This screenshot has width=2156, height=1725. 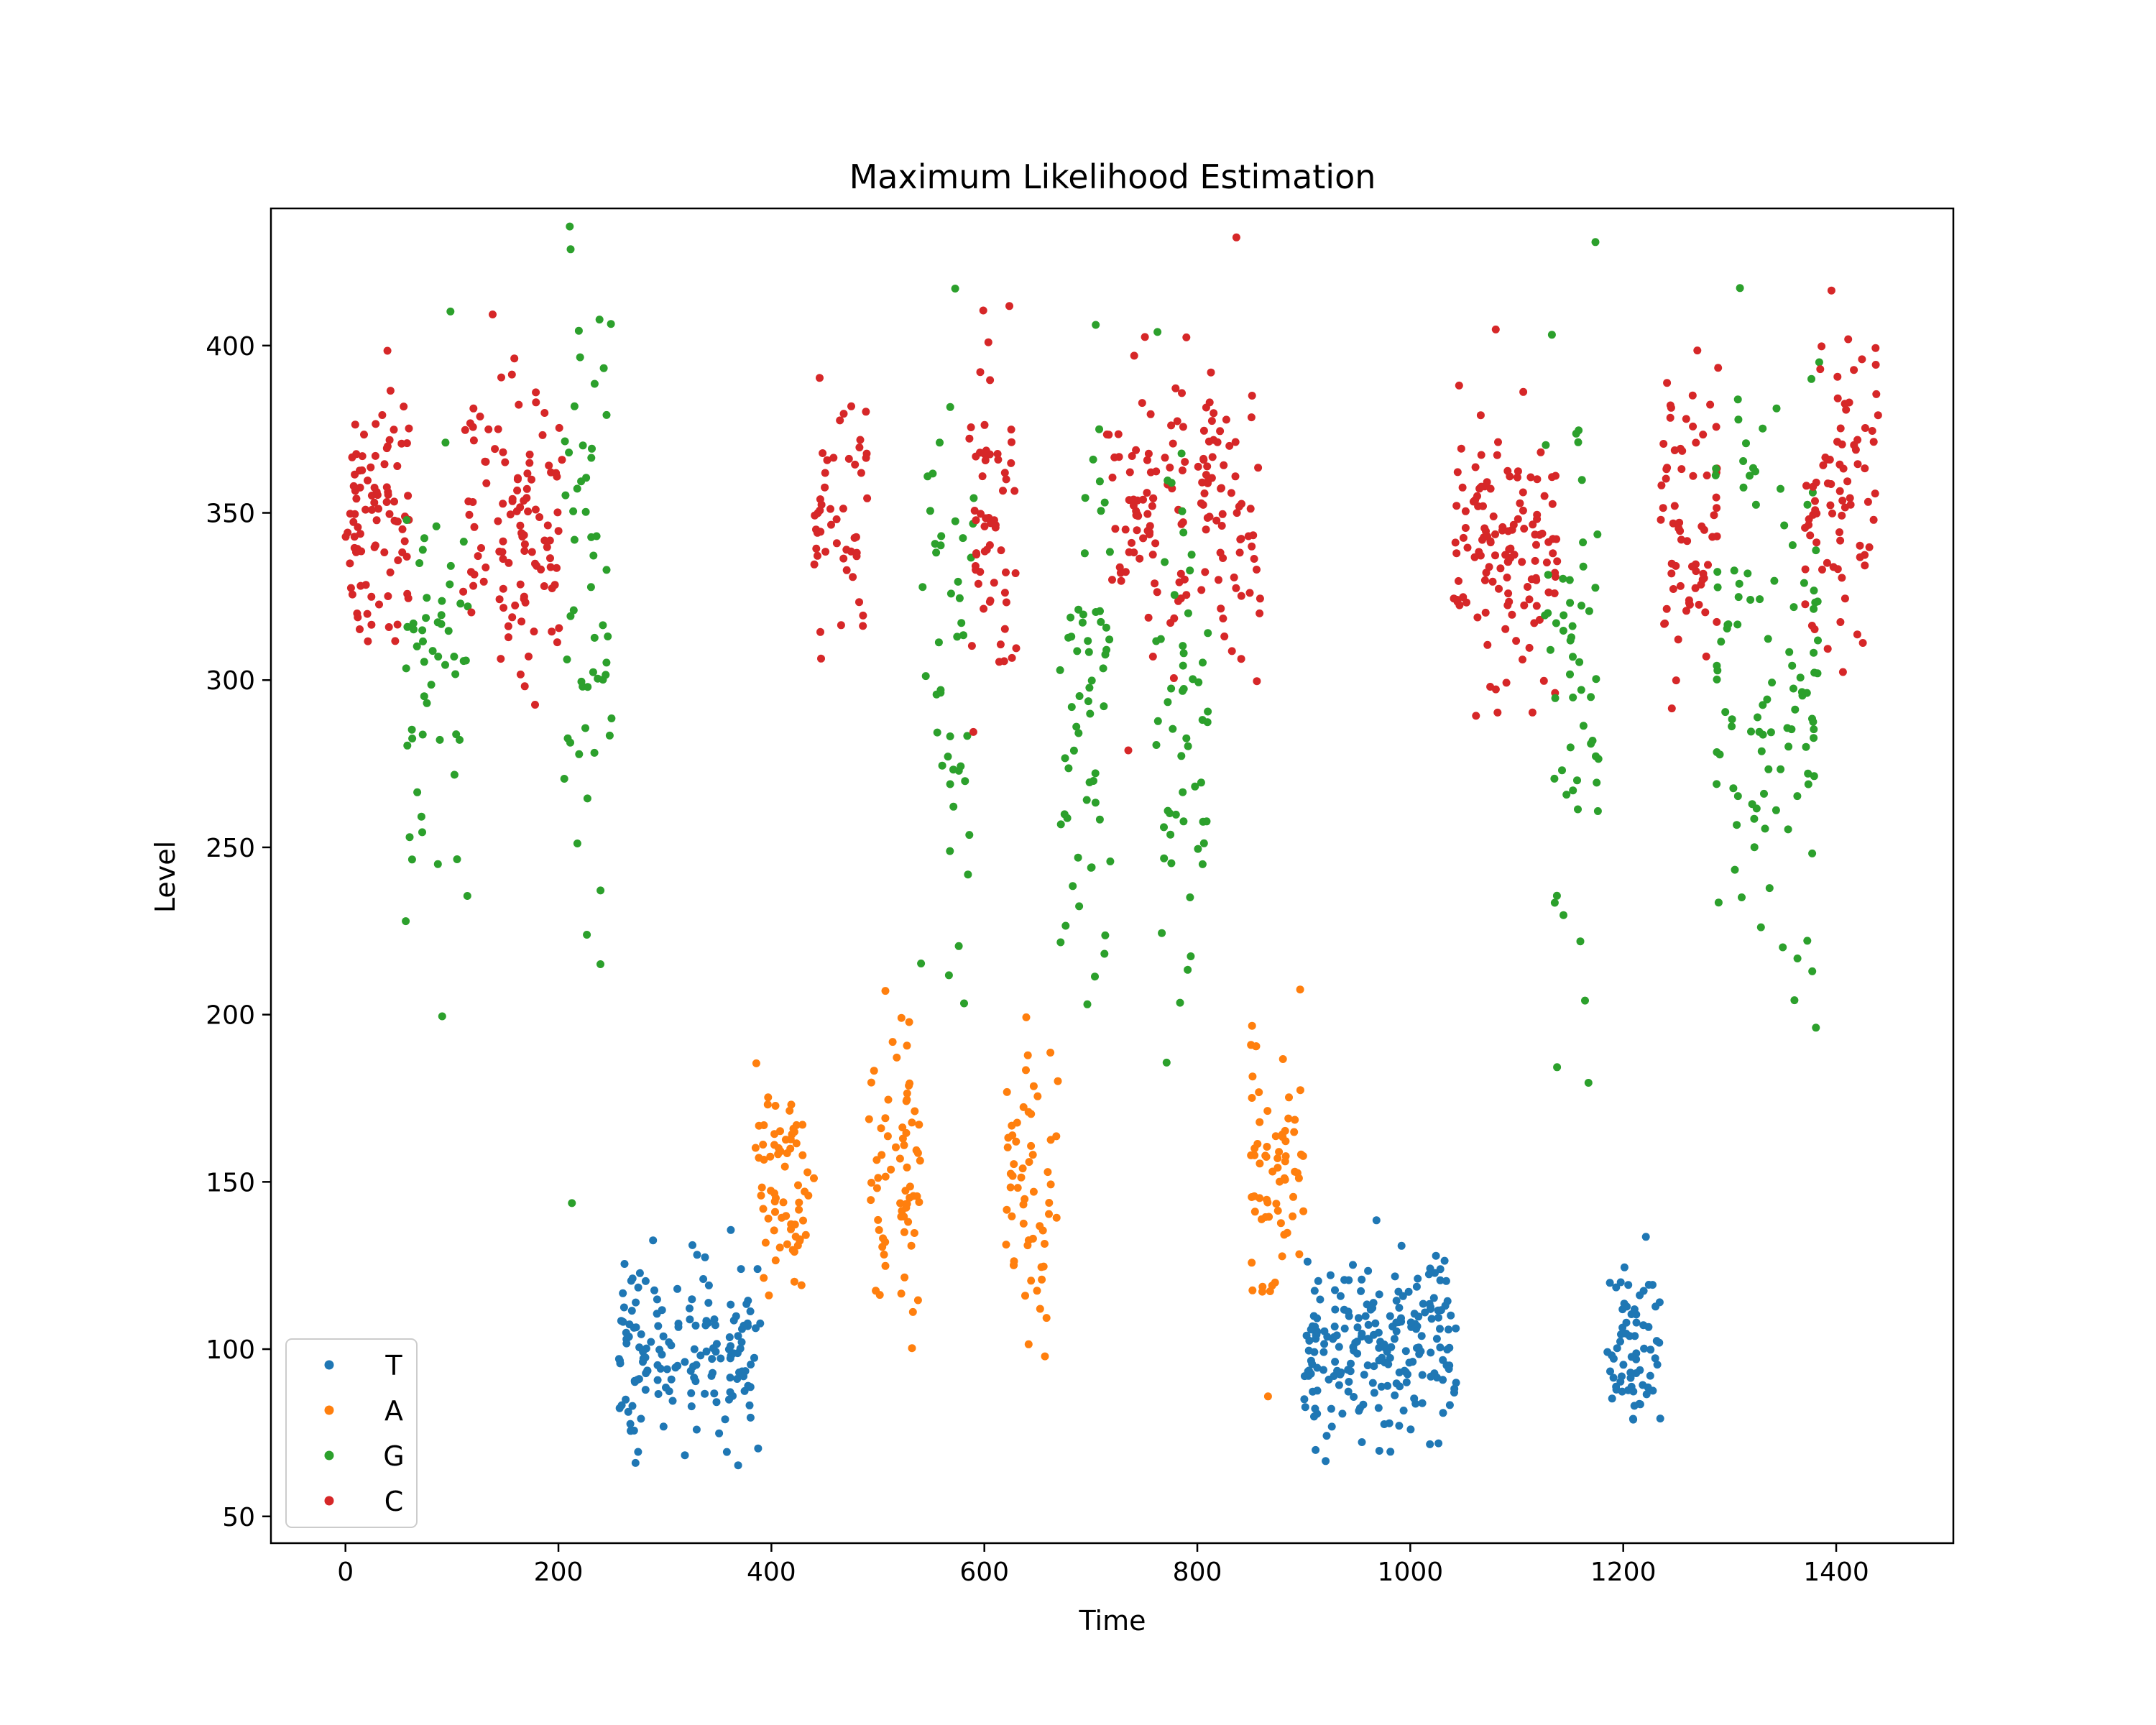 What do you see at coordinates (771, 1572) in the screenshot?
I see `x-tick-label: 400` at bounding box center [771, 1572].